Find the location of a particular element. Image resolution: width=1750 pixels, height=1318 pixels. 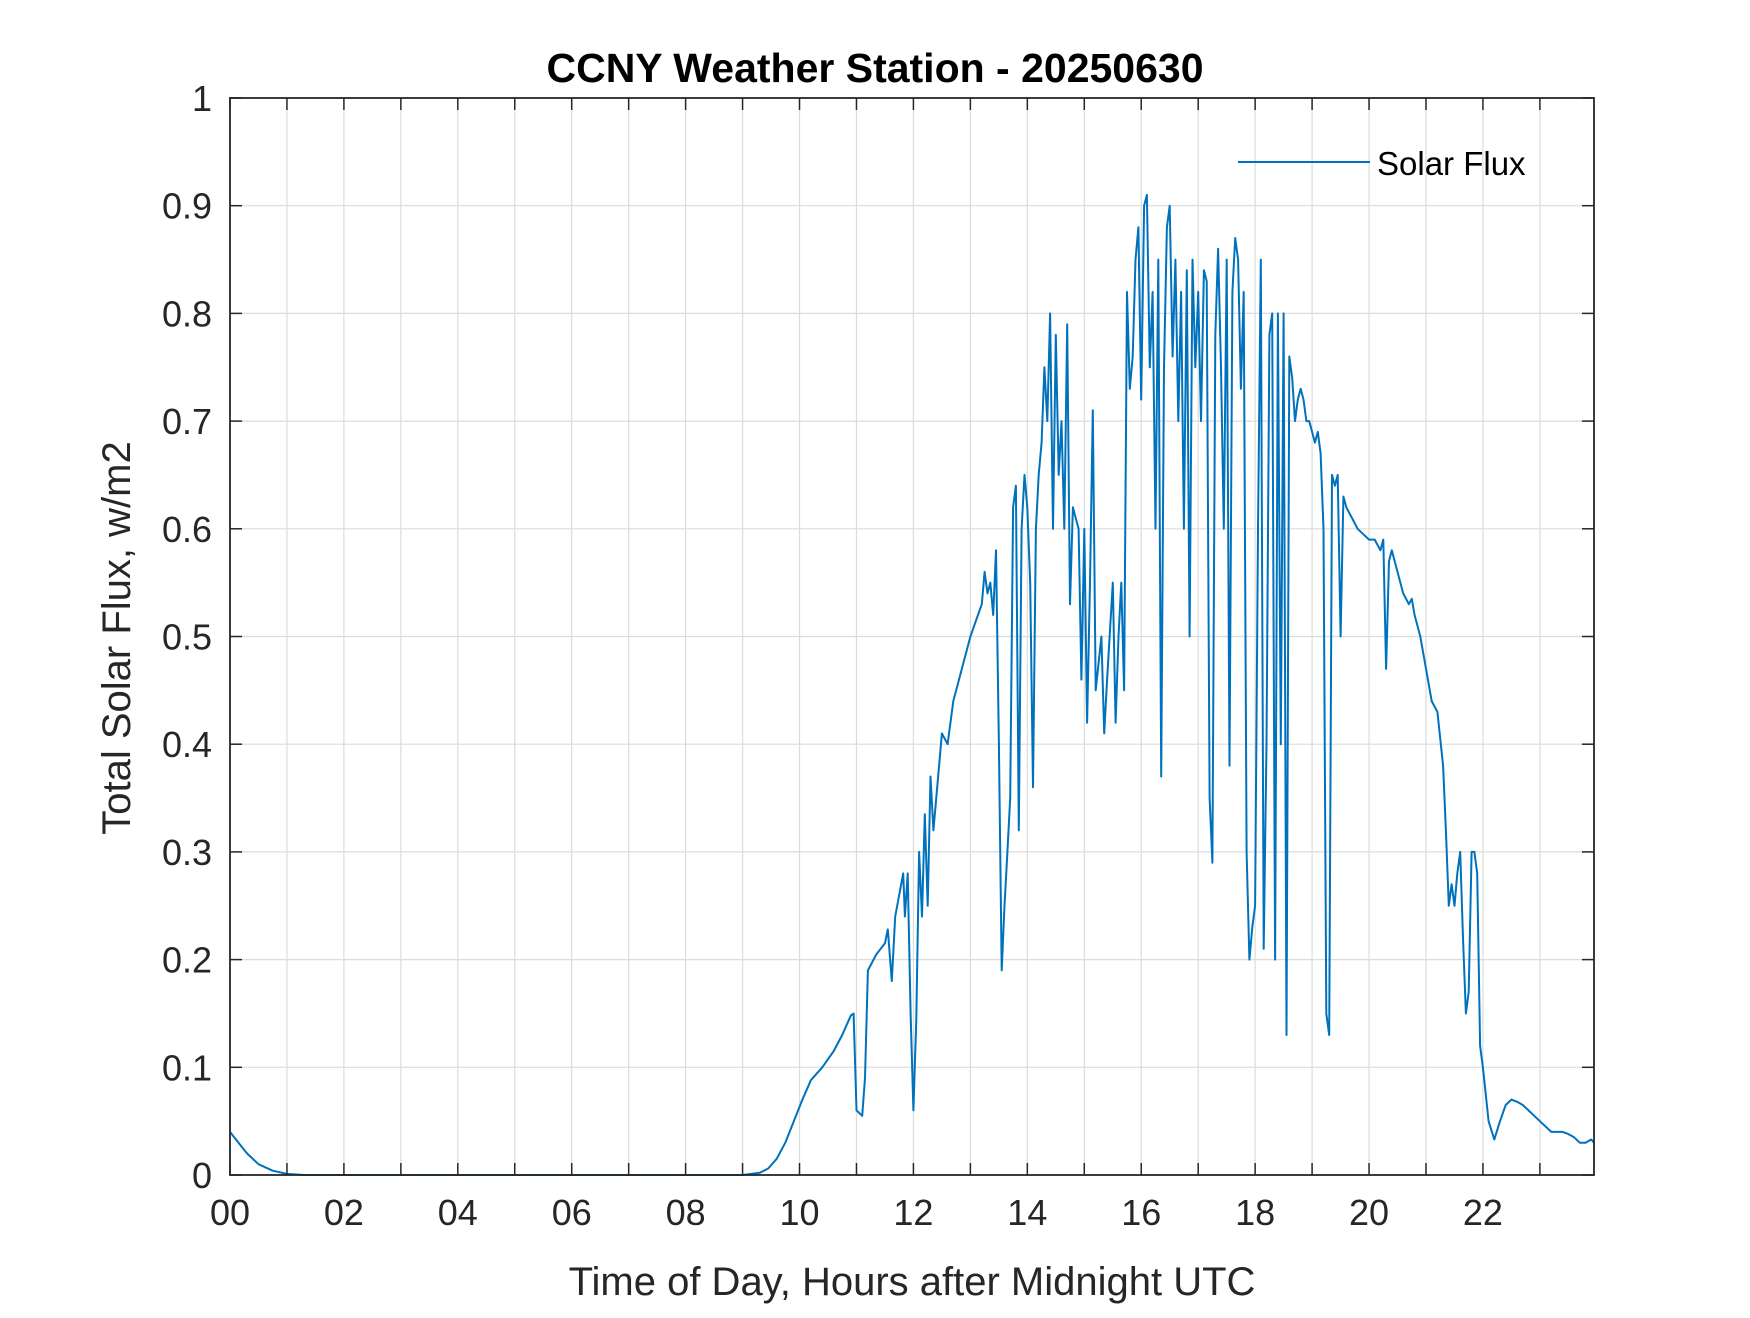

y-tick-labels: 0 0.1 0.2 0.3 0.4 0.5 0.6 0.7 0.8 0.9 1 is located at coordinates (187, 637).